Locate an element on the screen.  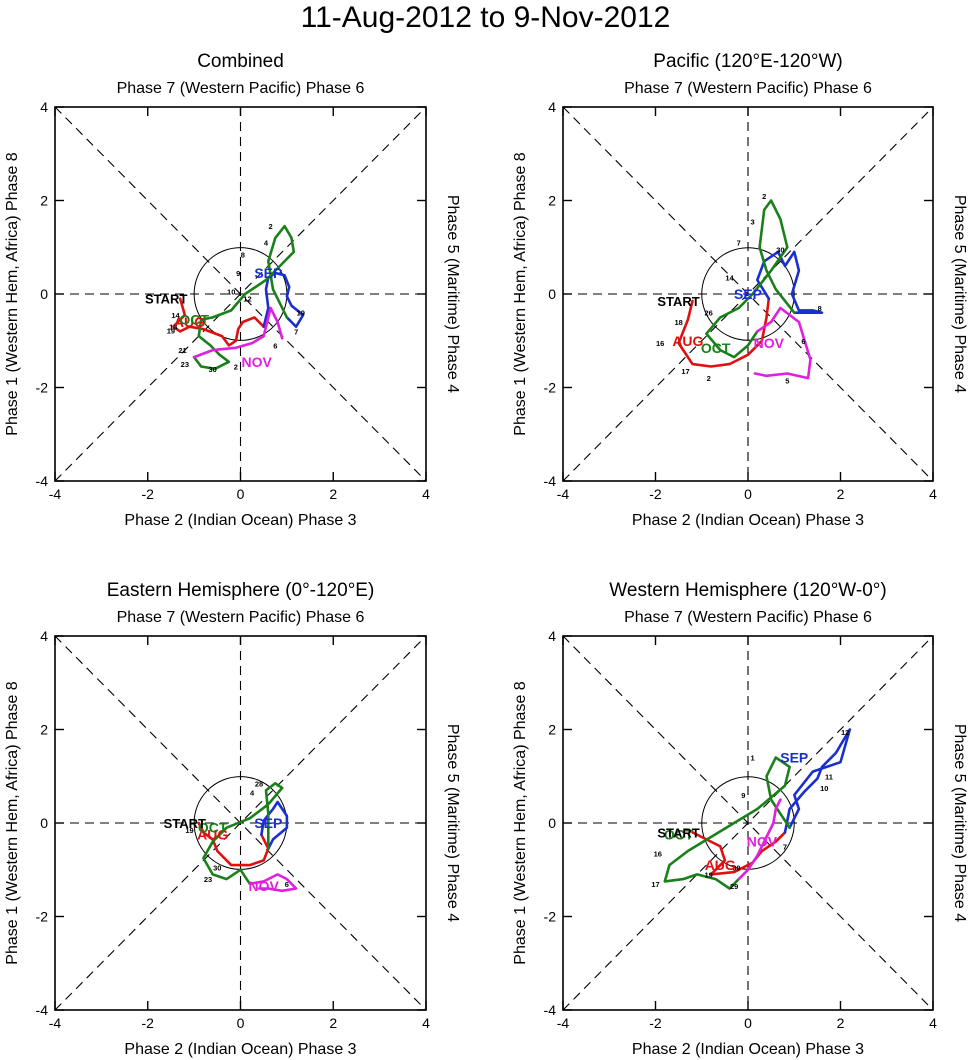
day-label: 12 is located at coordinates (845, 732).